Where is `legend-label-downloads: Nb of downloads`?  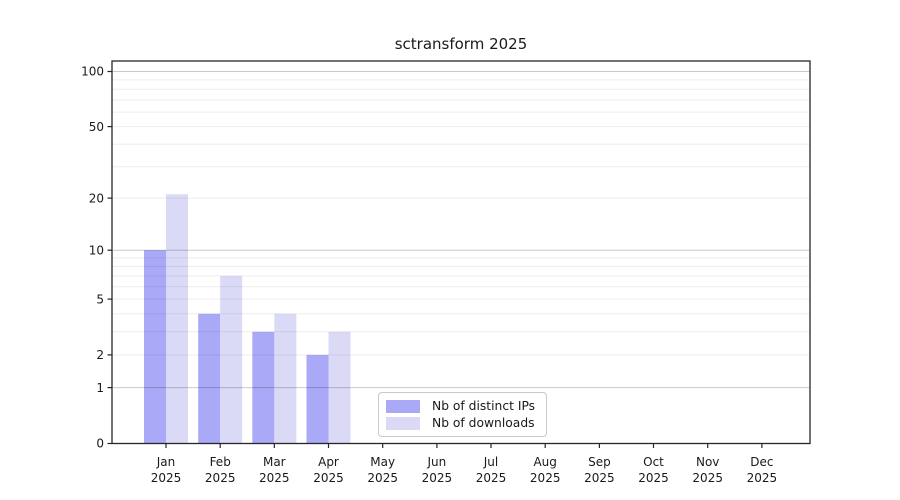
legend-label-downloads: Nb of downloads is located at coordinates (483, 422).